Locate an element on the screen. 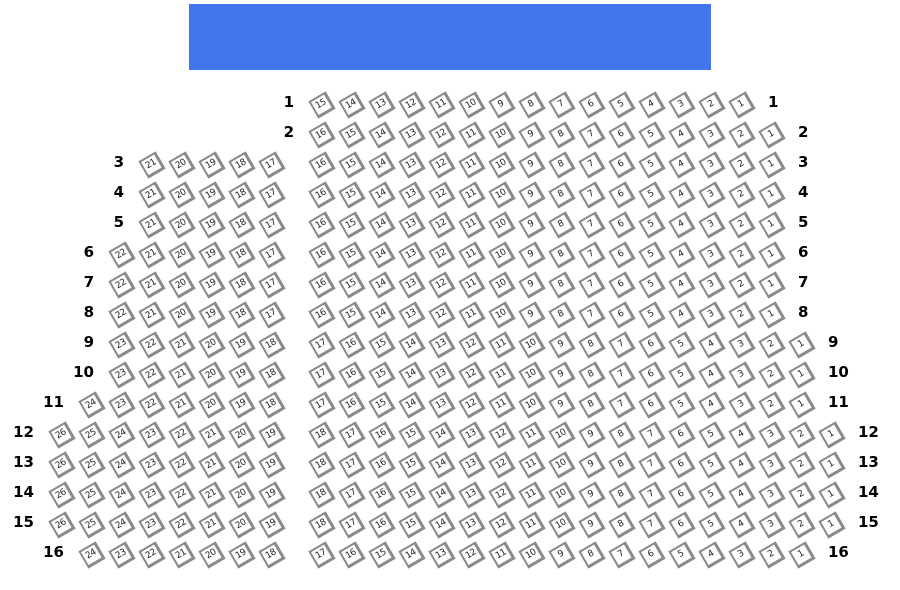 This screenshot has width=900, height=590. seat-row-7-left-17: 17 is located at coordinates (272, 285).